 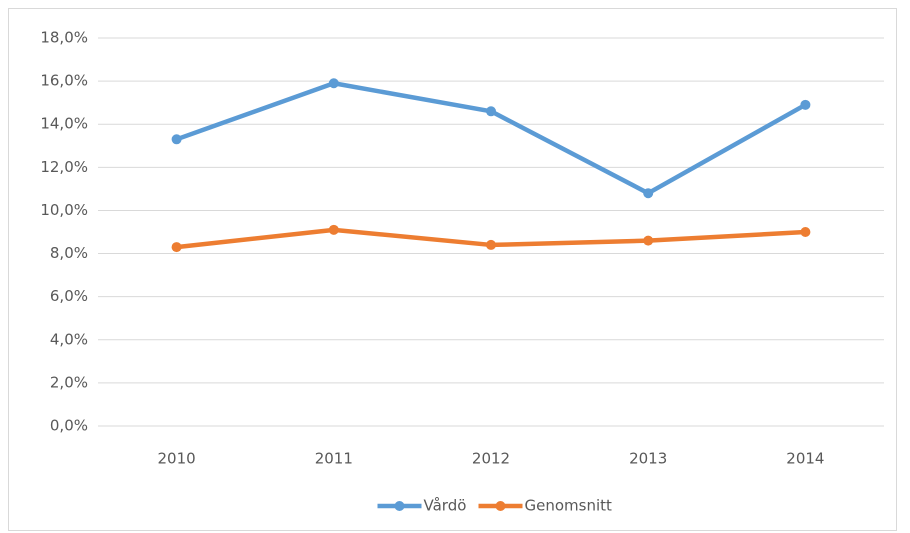 What do you see at coordinates (64, 81) in the screenshot?
I see `y-tick-label: 16,0%` at bounding box center [64, 81].